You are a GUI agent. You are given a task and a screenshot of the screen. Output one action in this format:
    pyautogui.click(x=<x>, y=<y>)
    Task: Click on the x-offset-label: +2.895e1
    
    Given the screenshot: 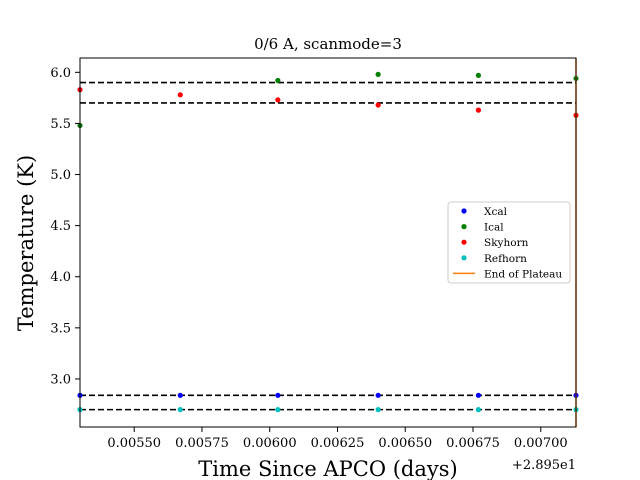 What is the action you would take?
    pyautogui.click(x=544, y=465)
    